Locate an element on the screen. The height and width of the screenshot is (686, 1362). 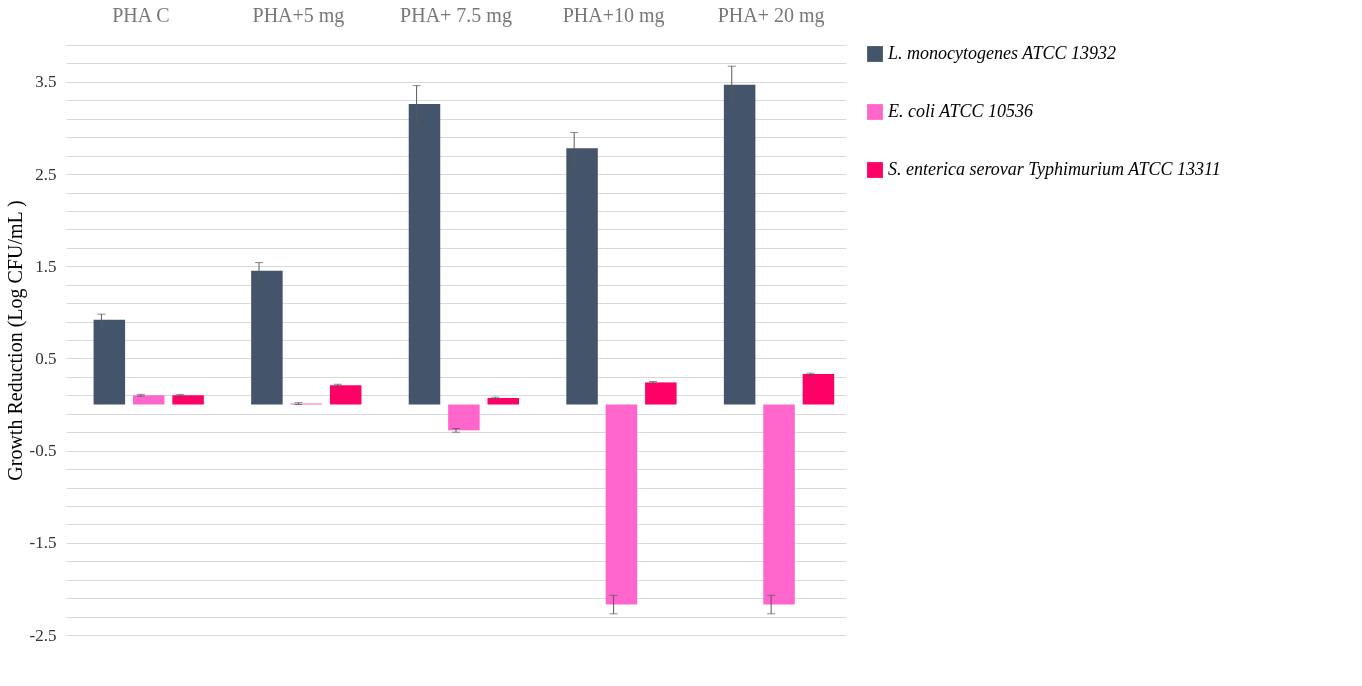
legend-label: S. enterica serovar Typhimurium ATCC 13311 is located at coordinates (1054, 169).